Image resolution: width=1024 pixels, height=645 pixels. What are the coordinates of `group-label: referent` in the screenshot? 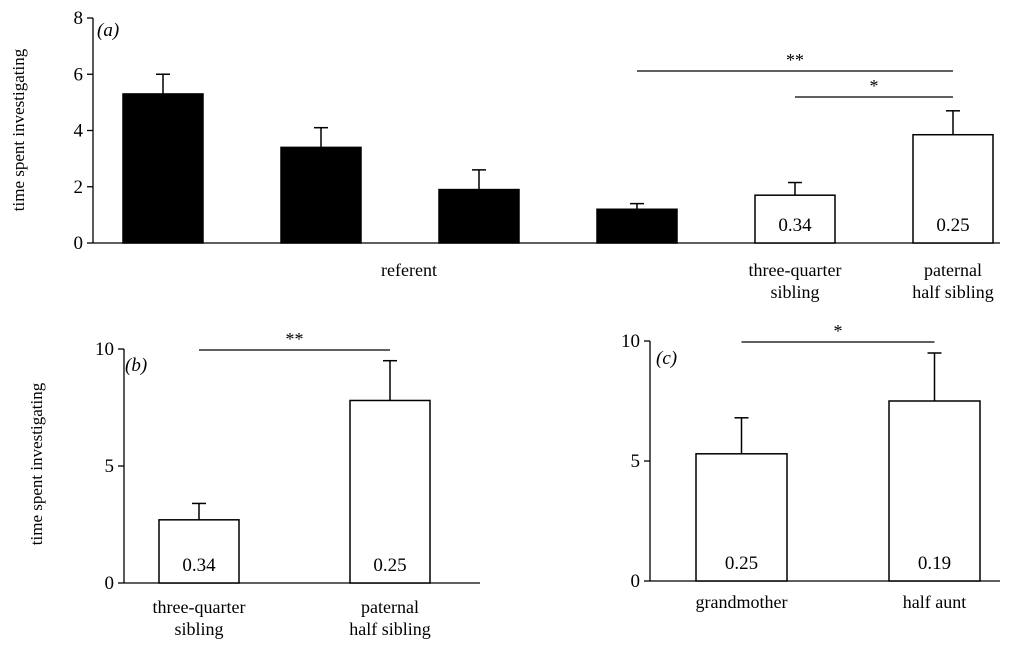 It's located at (409, 270).